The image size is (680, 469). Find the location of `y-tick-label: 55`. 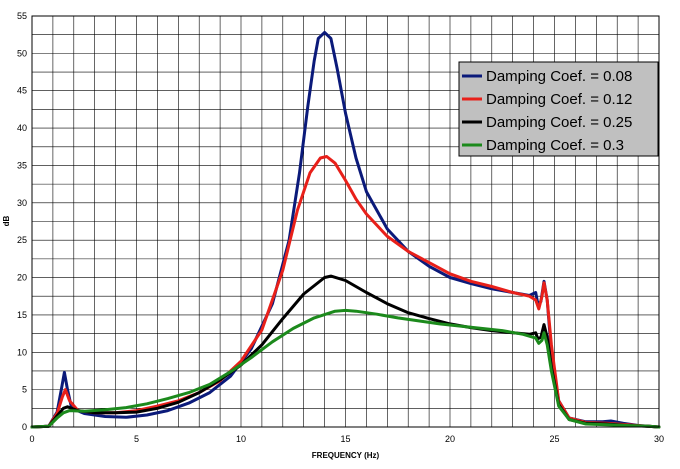

y-tick-label: 55 is located at coordinates (22, 16).